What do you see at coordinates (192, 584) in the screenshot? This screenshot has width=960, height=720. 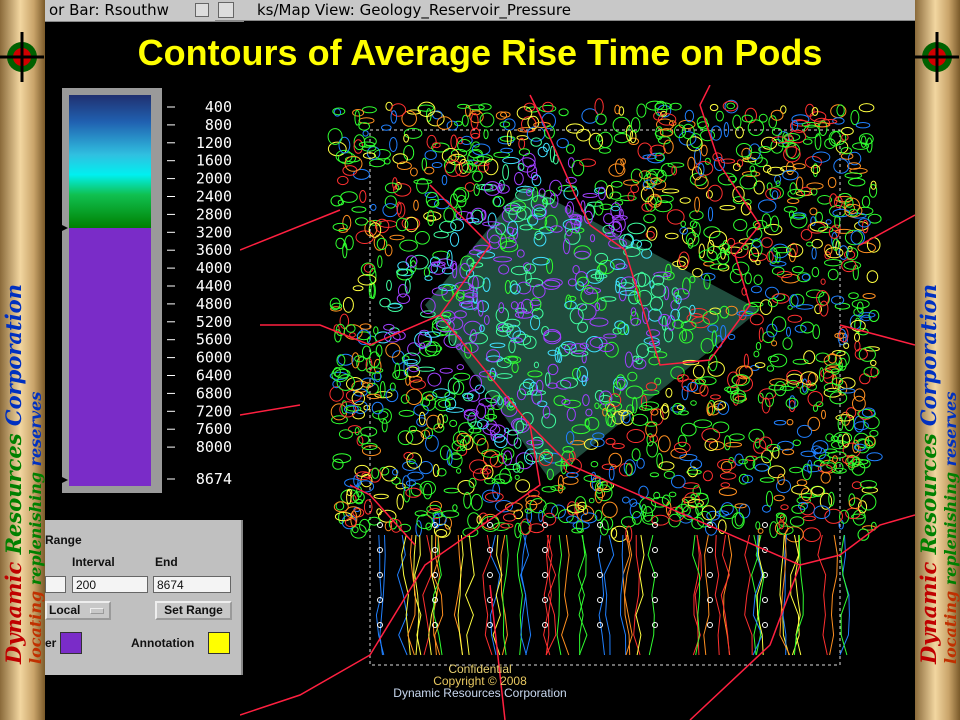 I see `end-input: 8674` at bounding box center [192, 584].